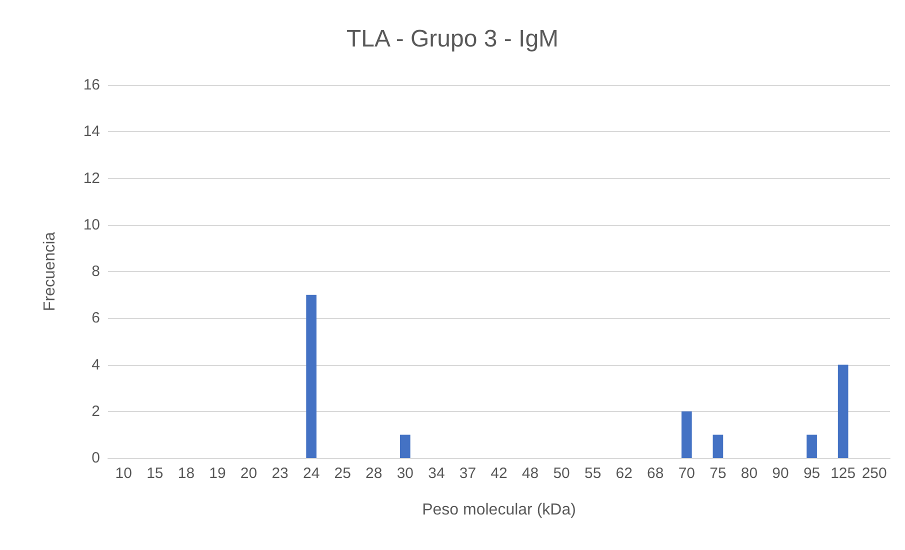 The image size is (905, 550). I want to click on chart-title: TLA - Grupo 3 - IgM, so click(452, 39).